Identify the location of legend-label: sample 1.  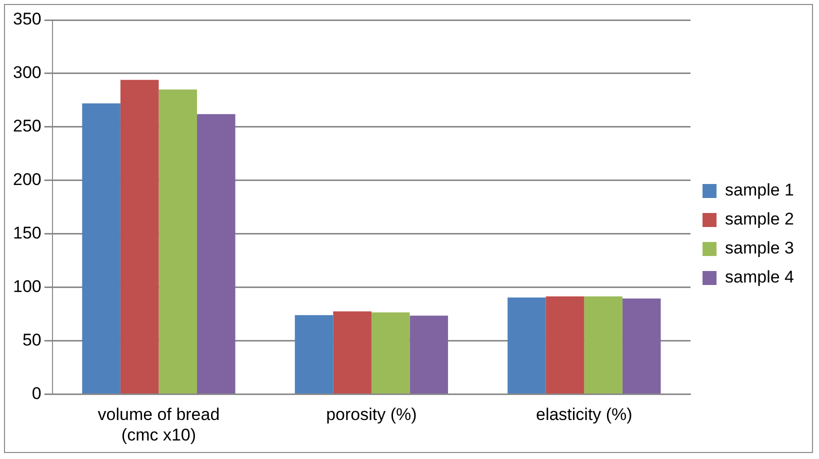
(759, 190).